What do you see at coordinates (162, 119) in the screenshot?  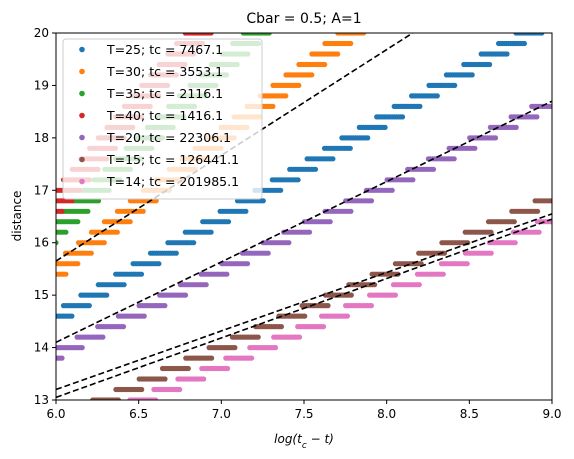 I see `legend-box` at bounding box center [162, 119].